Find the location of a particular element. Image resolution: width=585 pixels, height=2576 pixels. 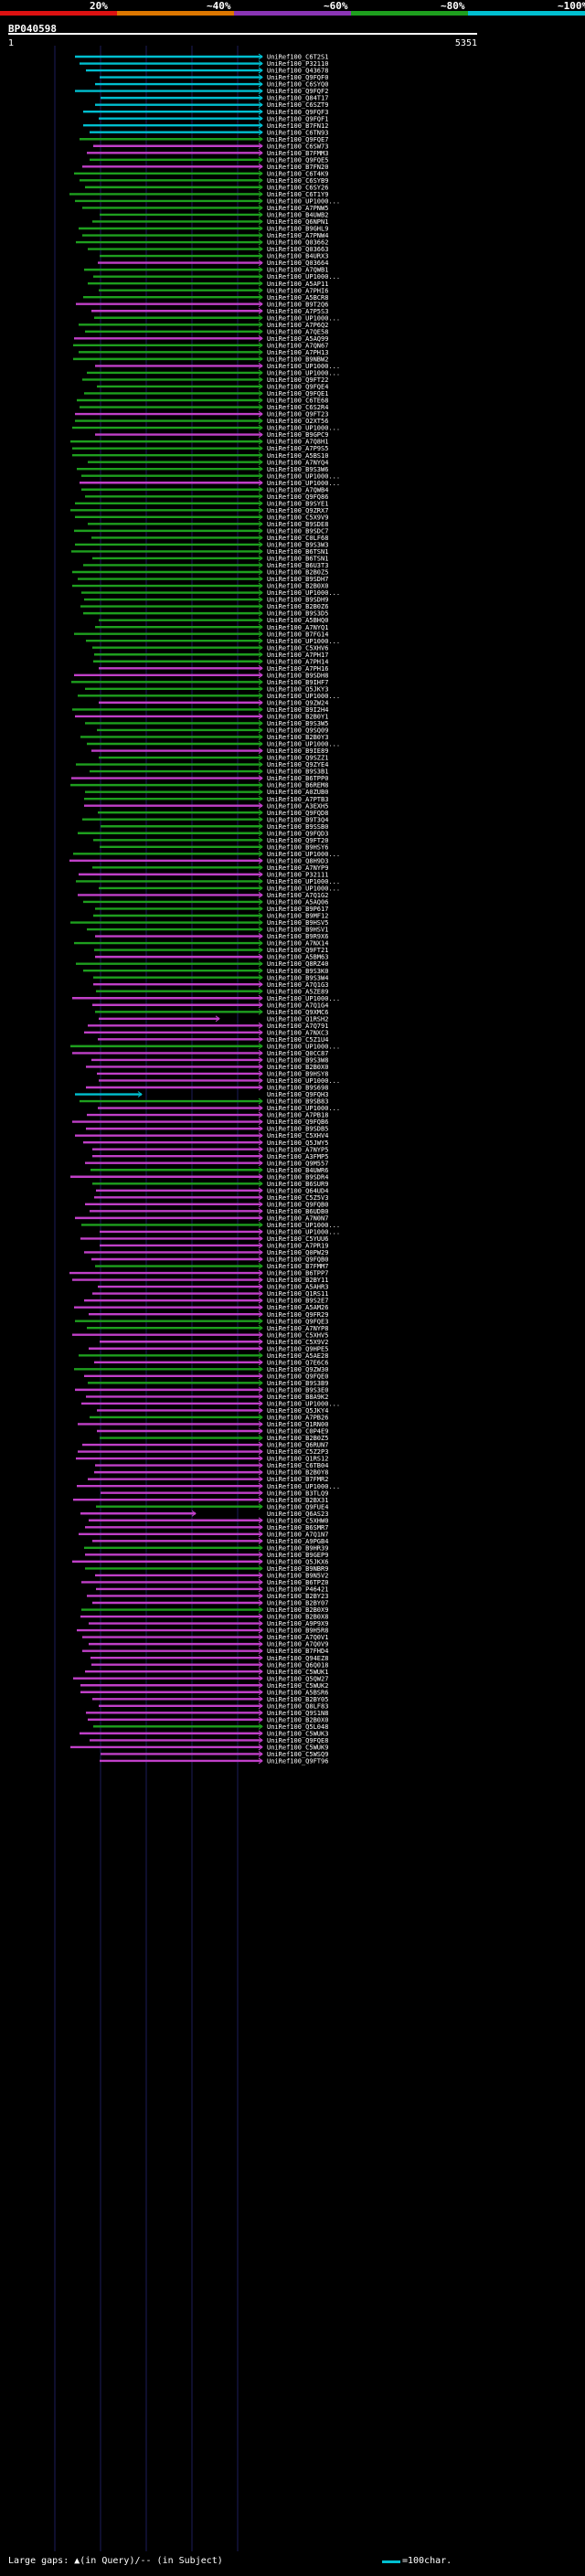

hit-label: UniRef100_B9SDR4 is located at coordinates (298, 1177).